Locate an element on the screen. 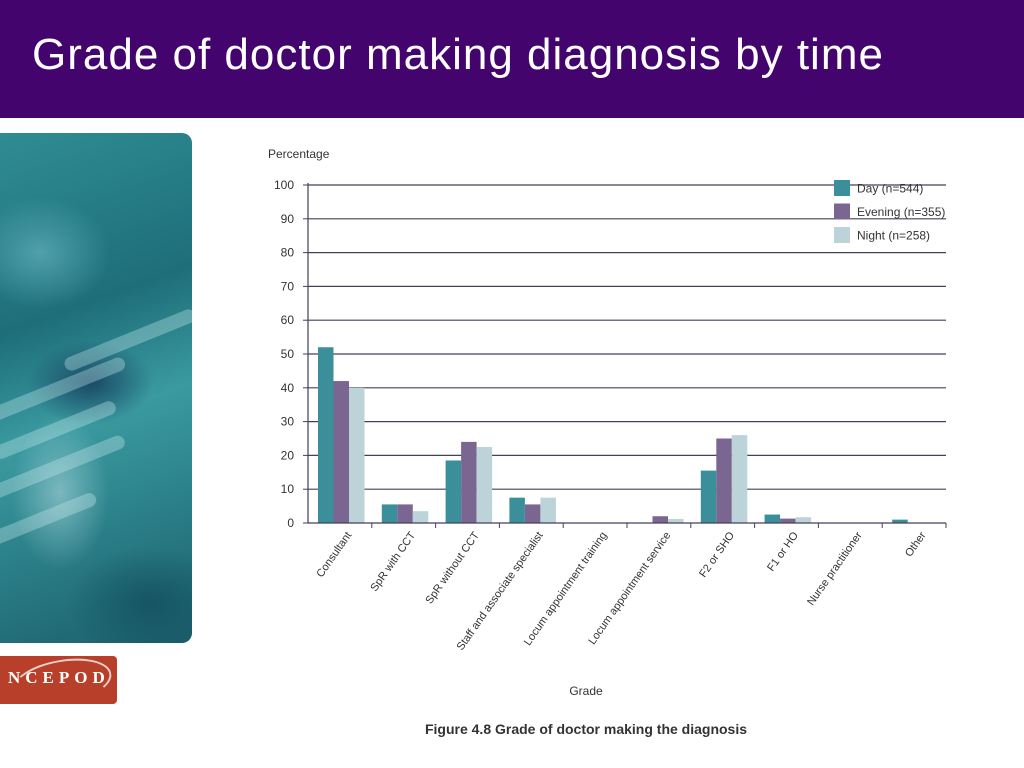  ncepod-logo: NCEPOD is located at coordinates (58, 682).